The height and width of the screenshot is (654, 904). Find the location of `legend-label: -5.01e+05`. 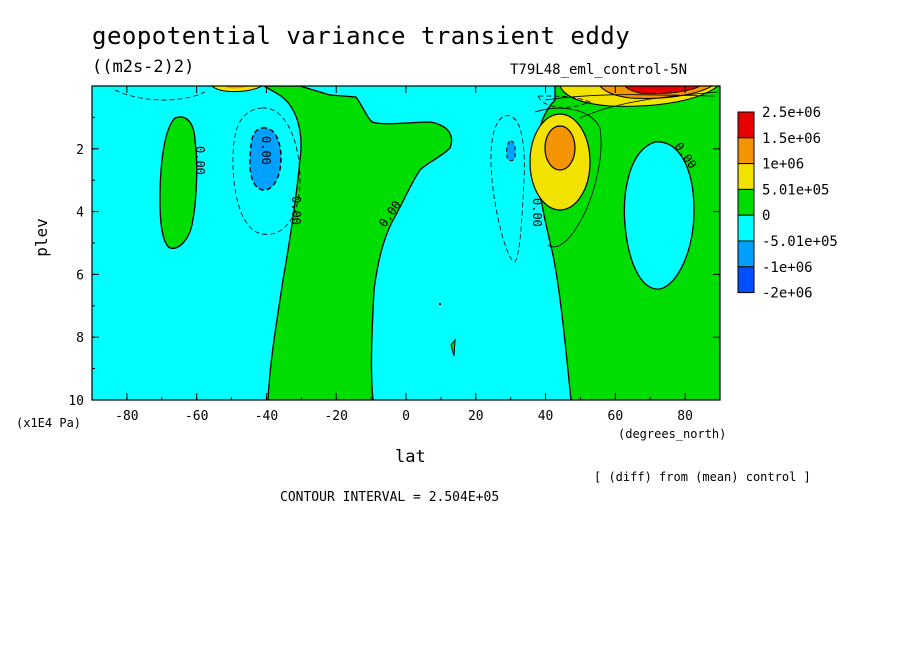

legend-label: -5.01e+05 is located at coordinates (800, 242).